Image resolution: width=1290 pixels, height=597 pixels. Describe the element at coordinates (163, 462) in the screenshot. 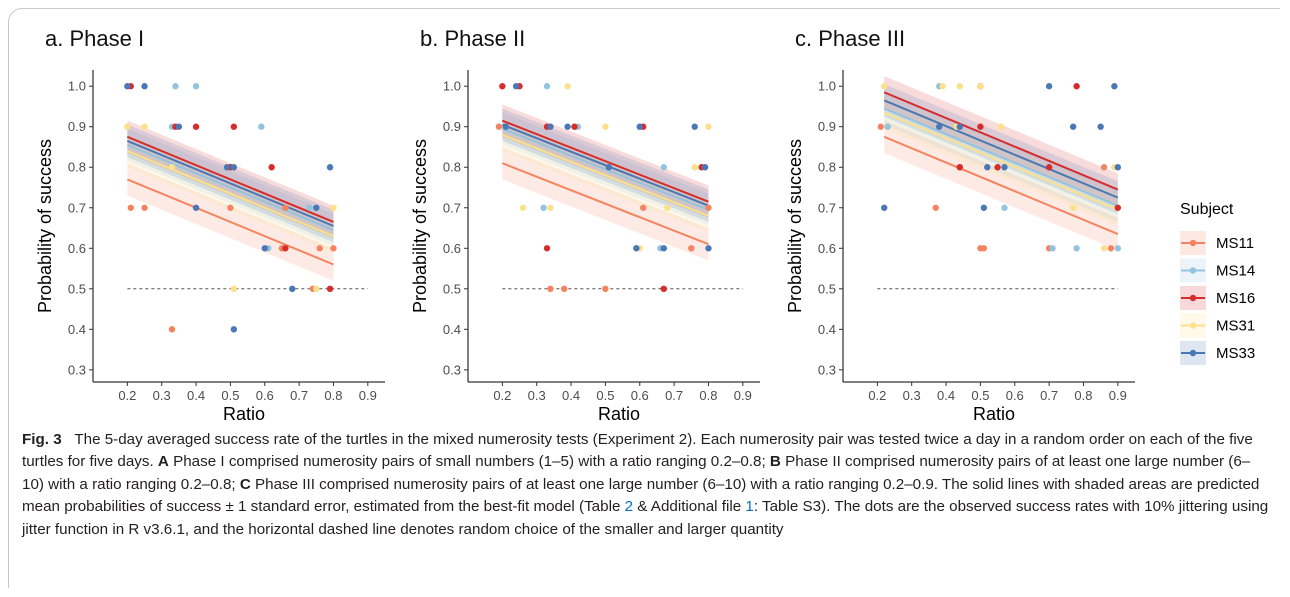

I see `caption-label-a: A` at that location.